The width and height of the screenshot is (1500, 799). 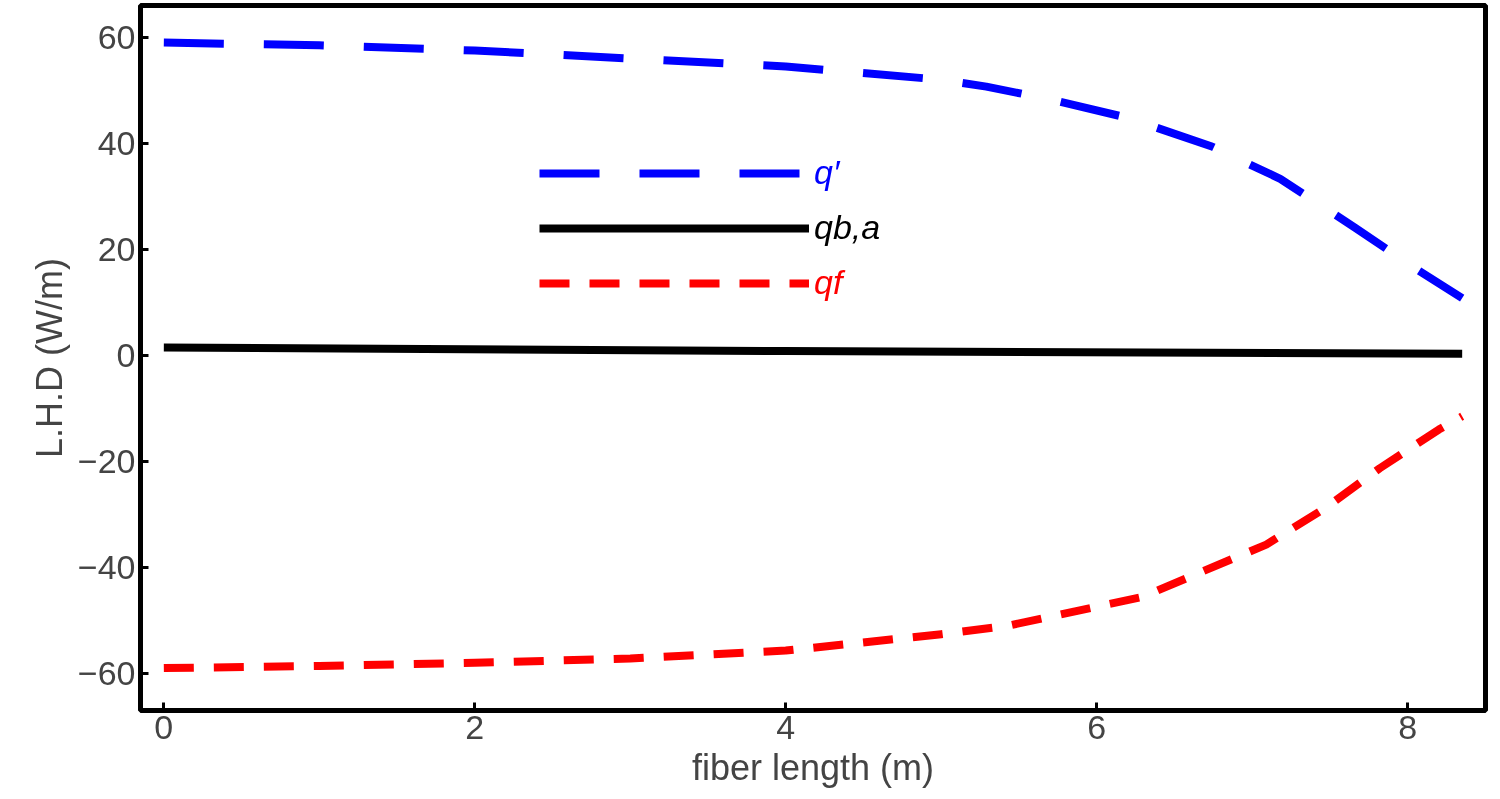 I want to click on text: qb,a, so click(x=847, y=227).